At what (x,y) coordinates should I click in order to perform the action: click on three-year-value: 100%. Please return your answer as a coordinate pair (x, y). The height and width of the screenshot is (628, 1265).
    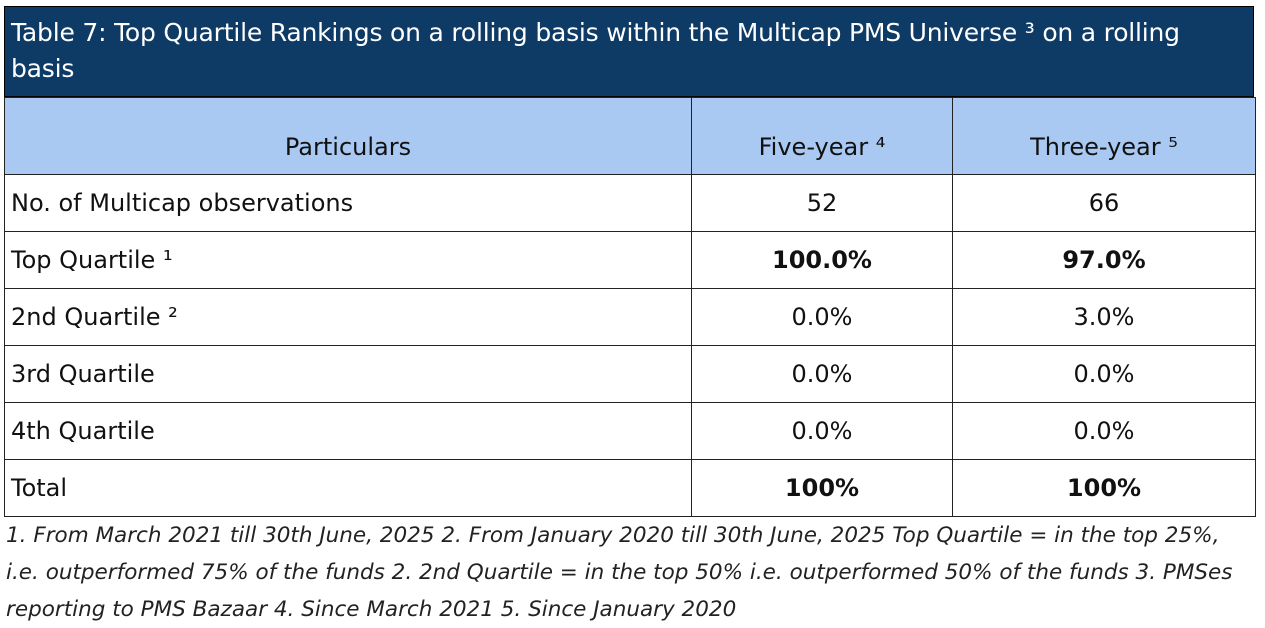
    Looking at the image, I should click on (1104, 488).